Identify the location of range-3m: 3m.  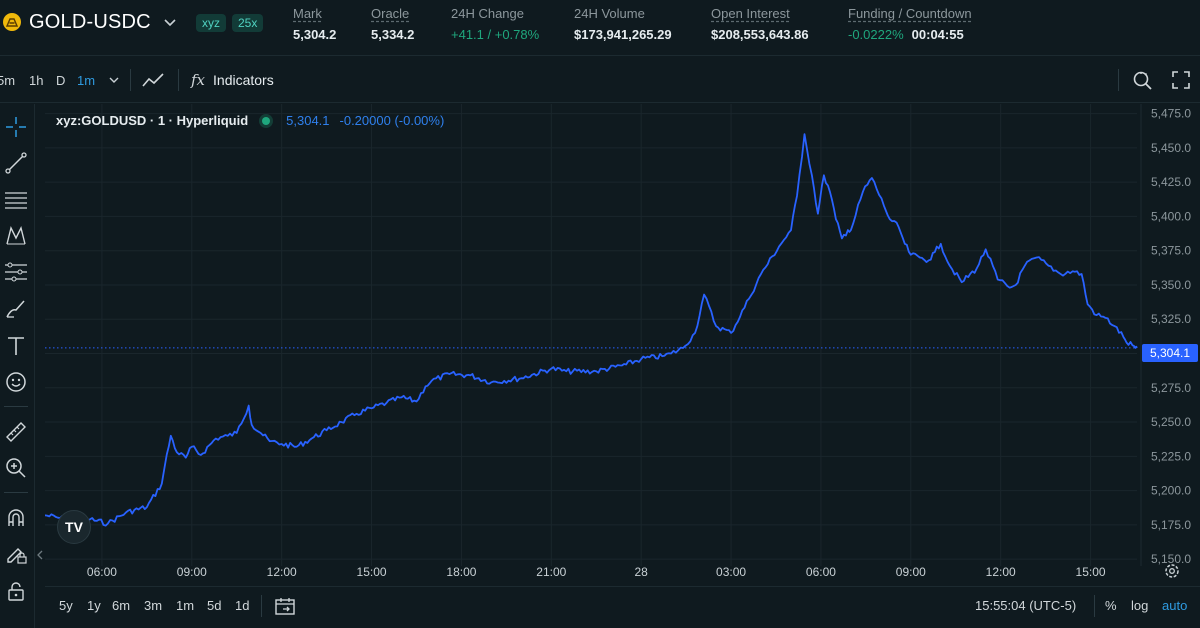
(153, 605).